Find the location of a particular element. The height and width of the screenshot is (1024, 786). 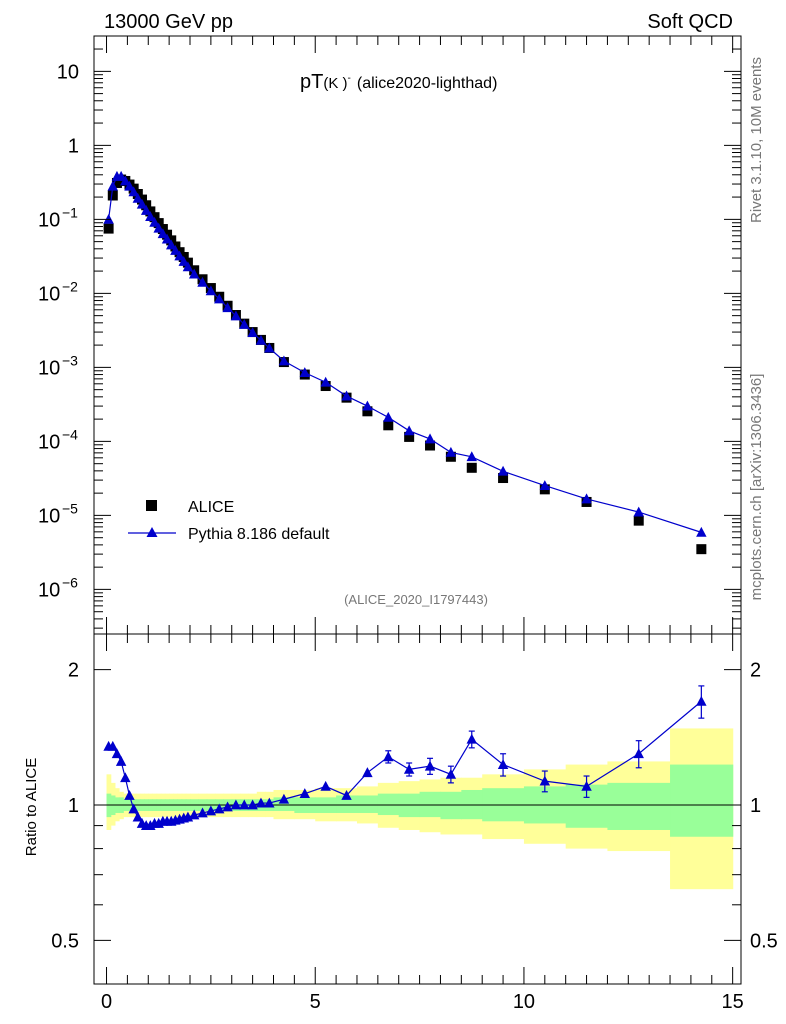

x-tick-label: 15 is located at coordinates (733, 1002).